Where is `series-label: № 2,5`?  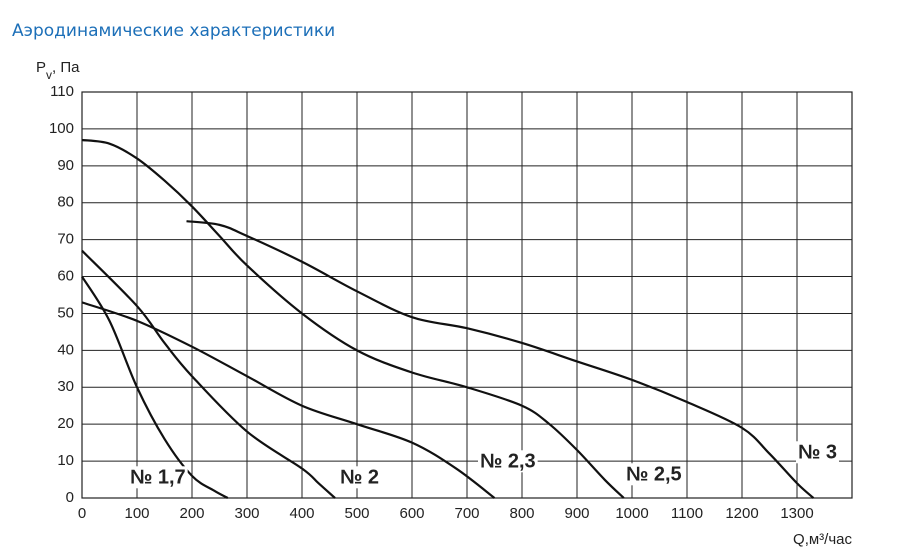 series-label: № 2,5 is located at coordinates (654, 474).